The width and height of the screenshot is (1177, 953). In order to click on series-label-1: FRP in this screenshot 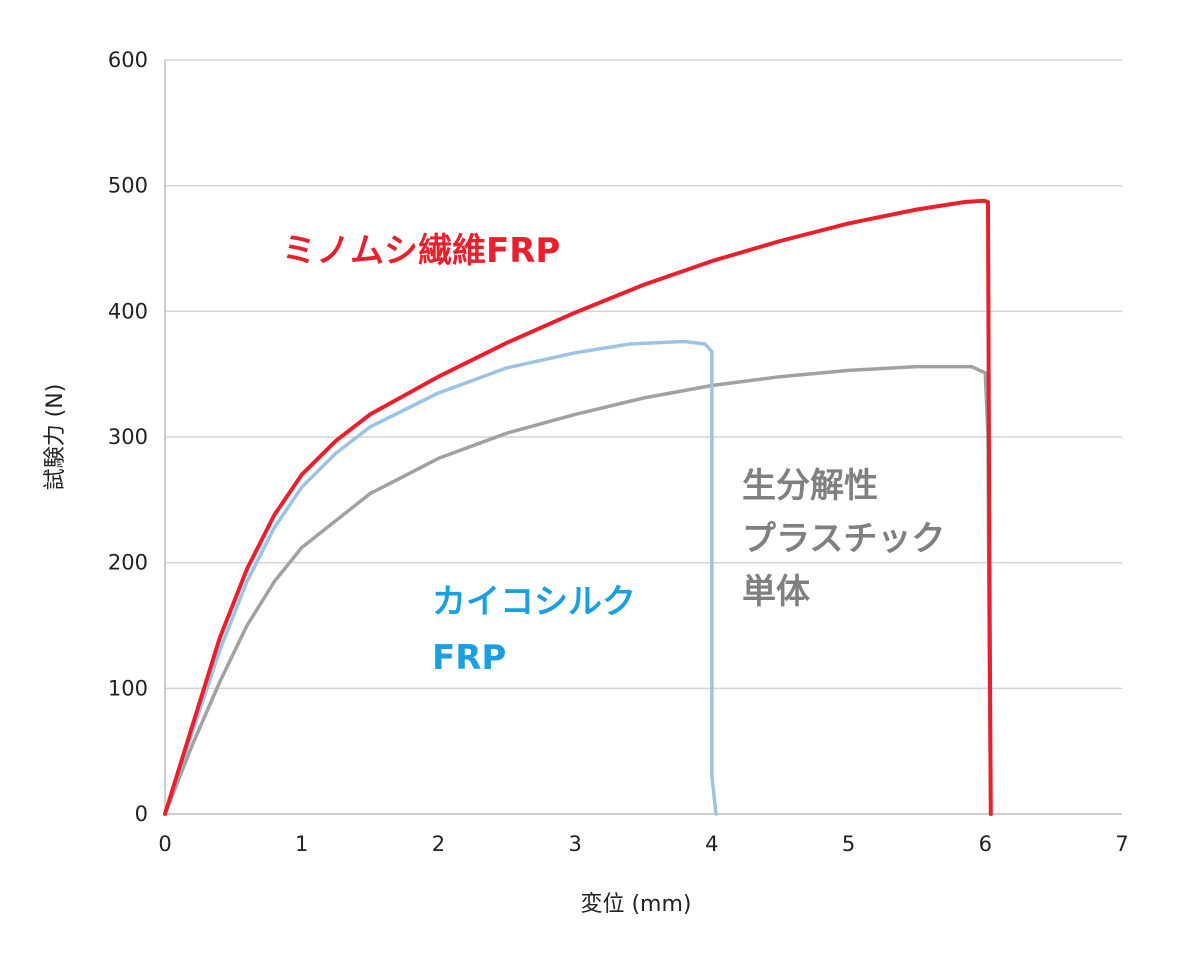, I will do `click(469, 658)`.